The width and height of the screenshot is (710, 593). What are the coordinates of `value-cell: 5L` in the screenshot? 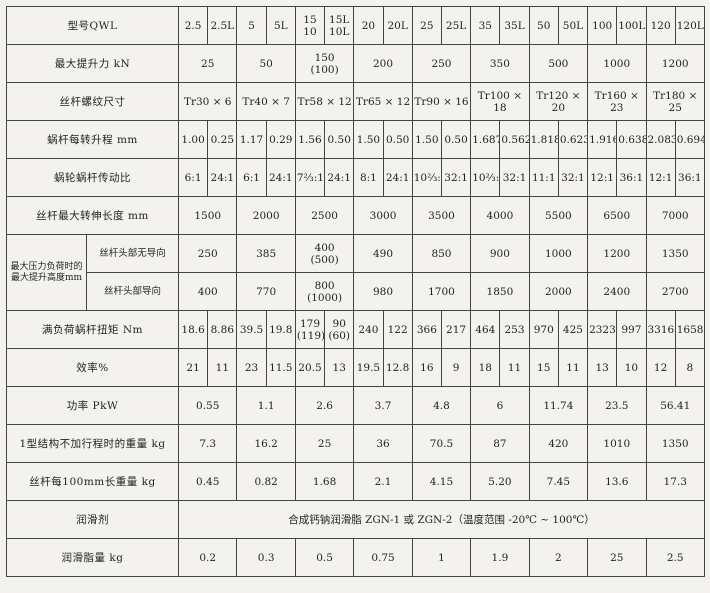 It's located at (280, 25).